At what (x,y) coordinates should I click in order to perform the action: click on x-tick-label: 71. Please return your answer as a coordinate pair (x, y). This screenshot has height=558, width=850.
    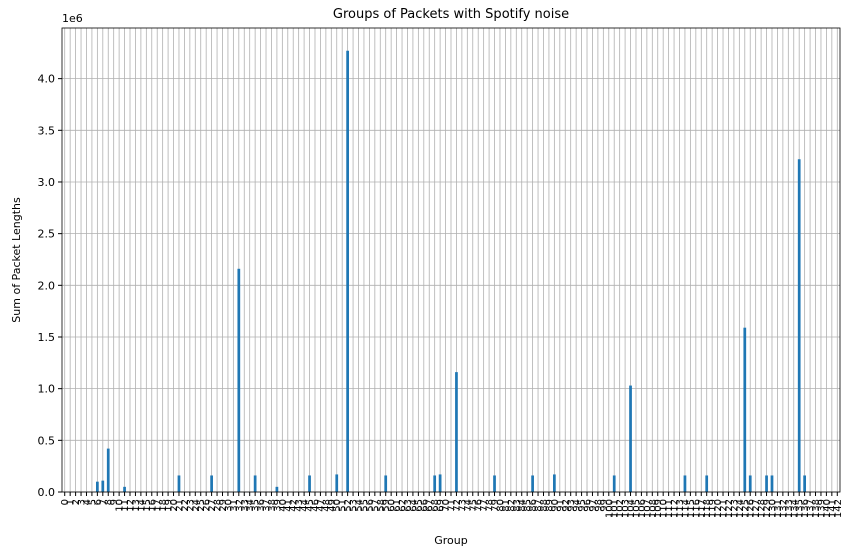
    Looking at the image, I should click on (452, 505).